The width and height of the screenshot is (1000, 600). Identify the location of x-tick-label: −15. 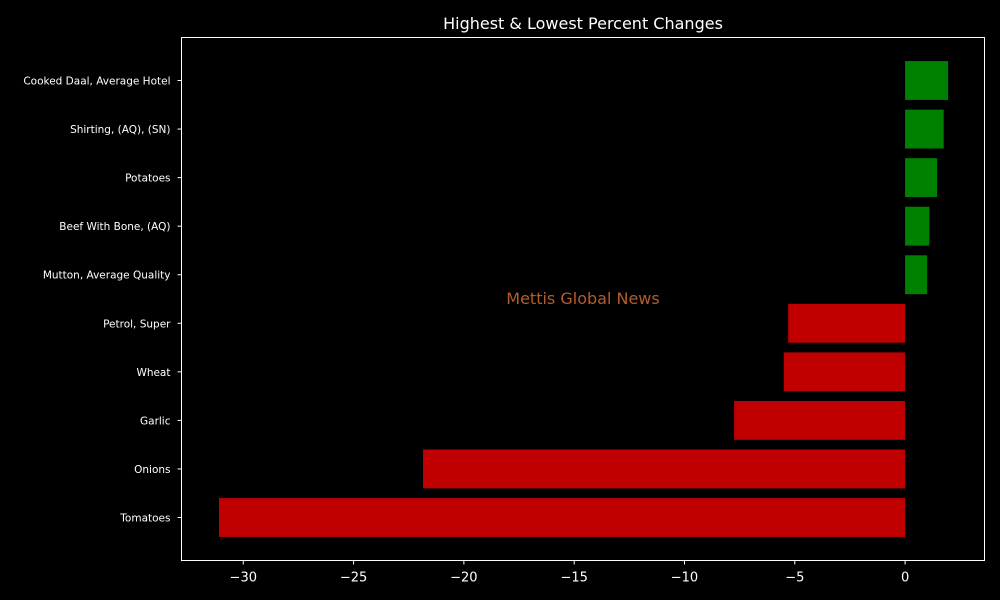
(573, 578).